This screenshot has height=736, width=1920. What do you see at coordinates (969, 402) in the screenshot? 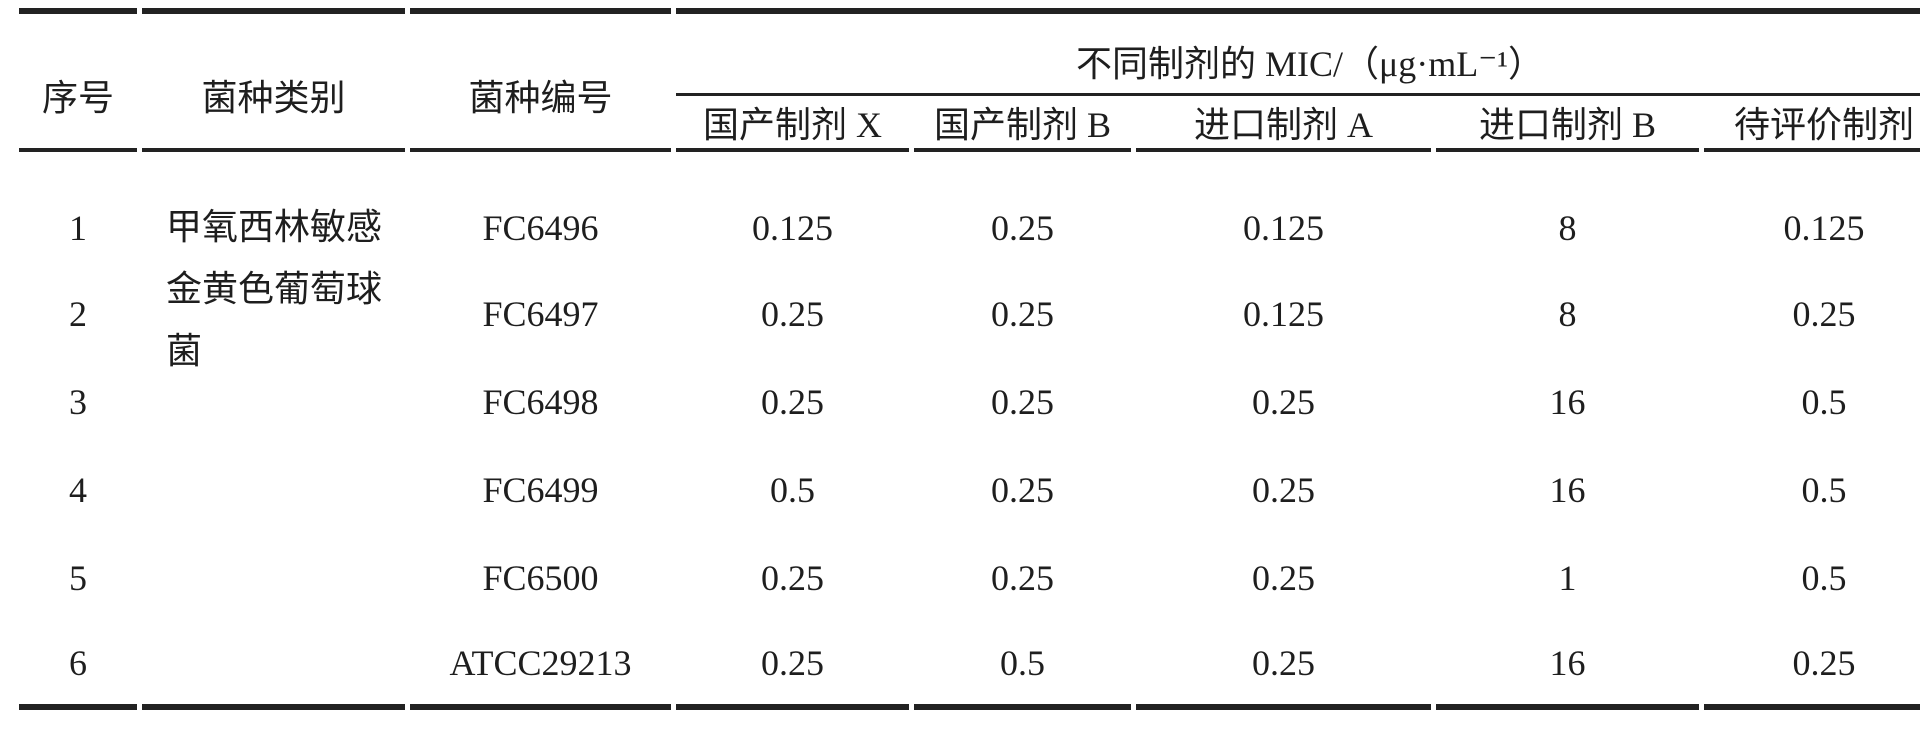
I see `table-row: 3 FC6498 0.25 0.25 0.25 16 0.5` at bounding box center [969, 402].